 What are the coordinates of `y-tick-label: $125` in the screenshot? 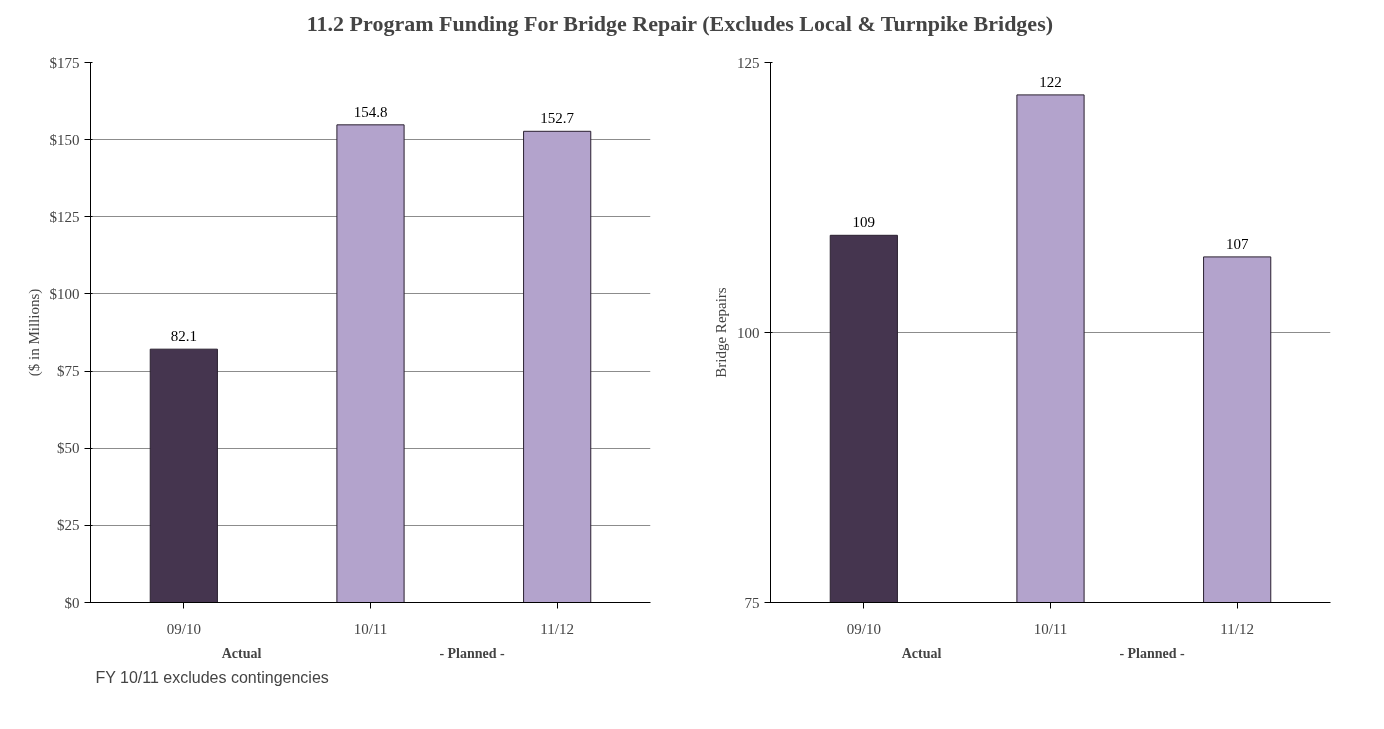 It's located at (64, 216).